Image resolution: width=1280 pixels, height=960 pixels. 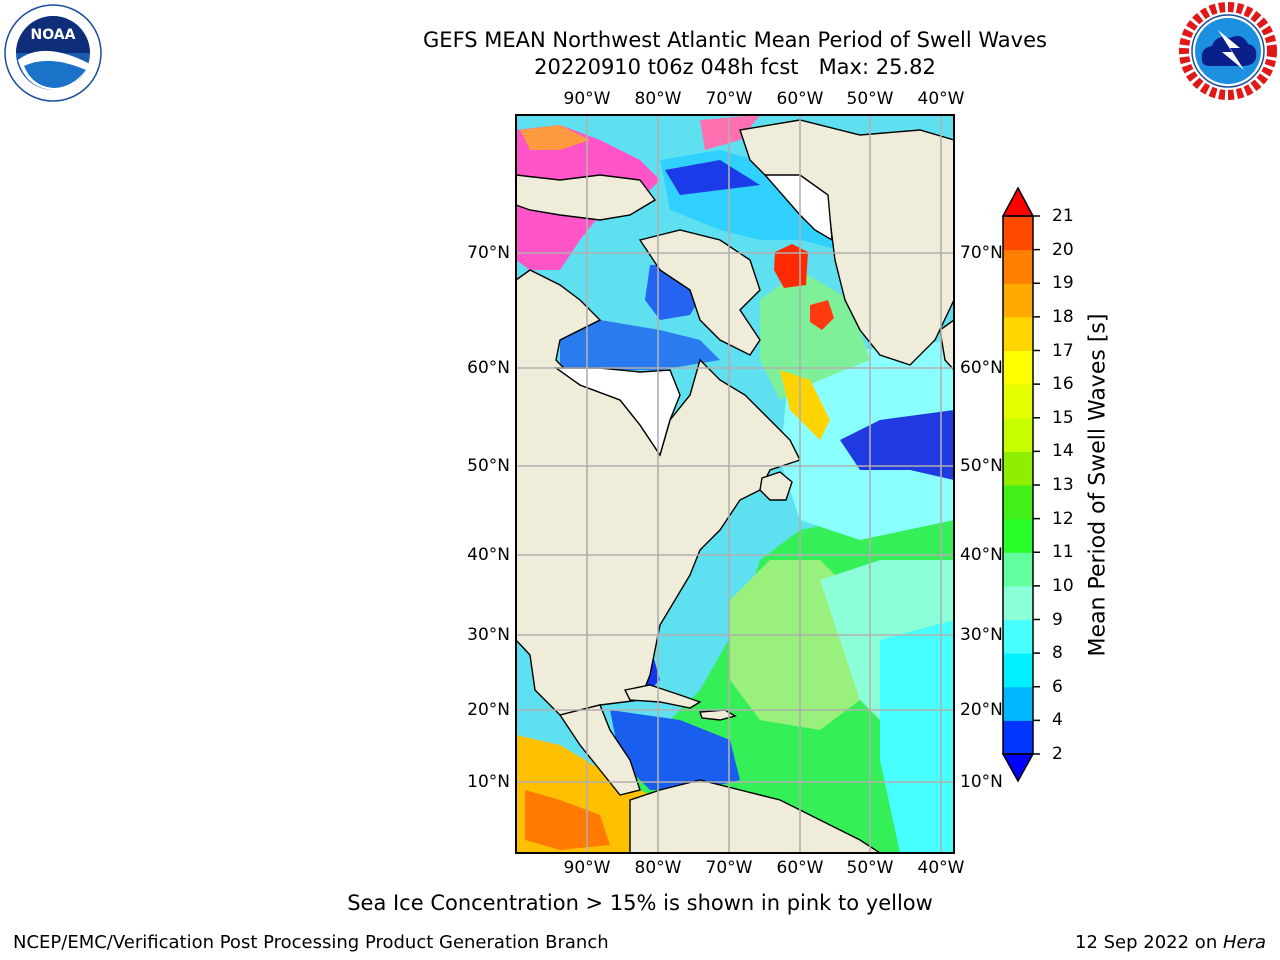 What do you see at coordinates (897, 445) in the screenshot?
I see `swell-low-period-band` at bounding box center [897, 445].